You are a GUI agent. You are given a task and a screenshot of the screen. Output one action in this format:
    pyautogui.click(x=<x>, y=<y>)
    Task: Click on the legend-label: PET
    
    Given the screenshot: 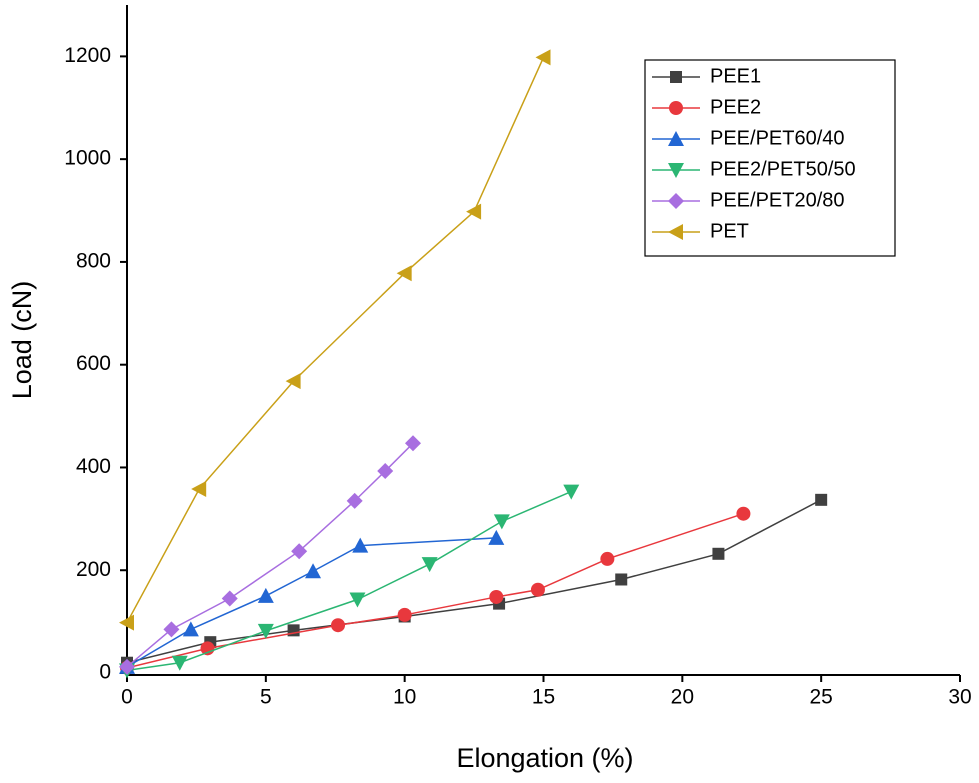 What is the action you would take?
    pyautogui.click(x=729, y=231)
    